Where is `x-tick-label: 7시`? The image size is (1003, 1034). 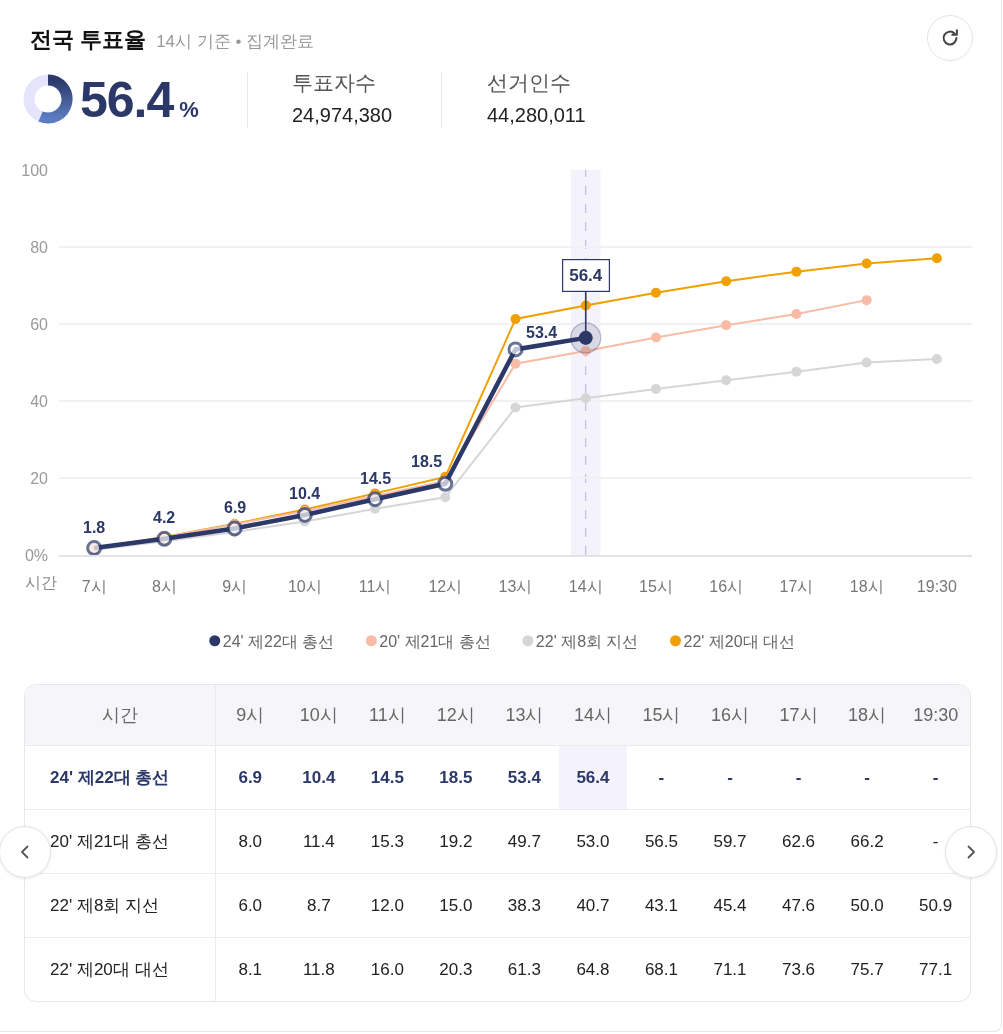 x-tick-label: 7시 is located at coordinates (94, 587).